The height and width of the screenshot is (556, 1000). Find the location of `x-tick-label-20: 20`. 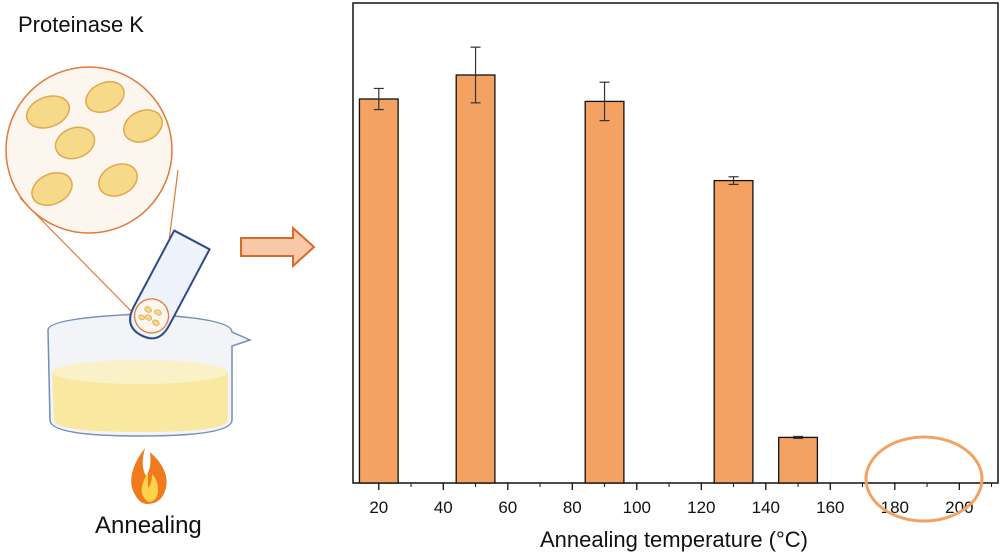

x-tick-label-20: 20 is located at coordinates (378, 507).